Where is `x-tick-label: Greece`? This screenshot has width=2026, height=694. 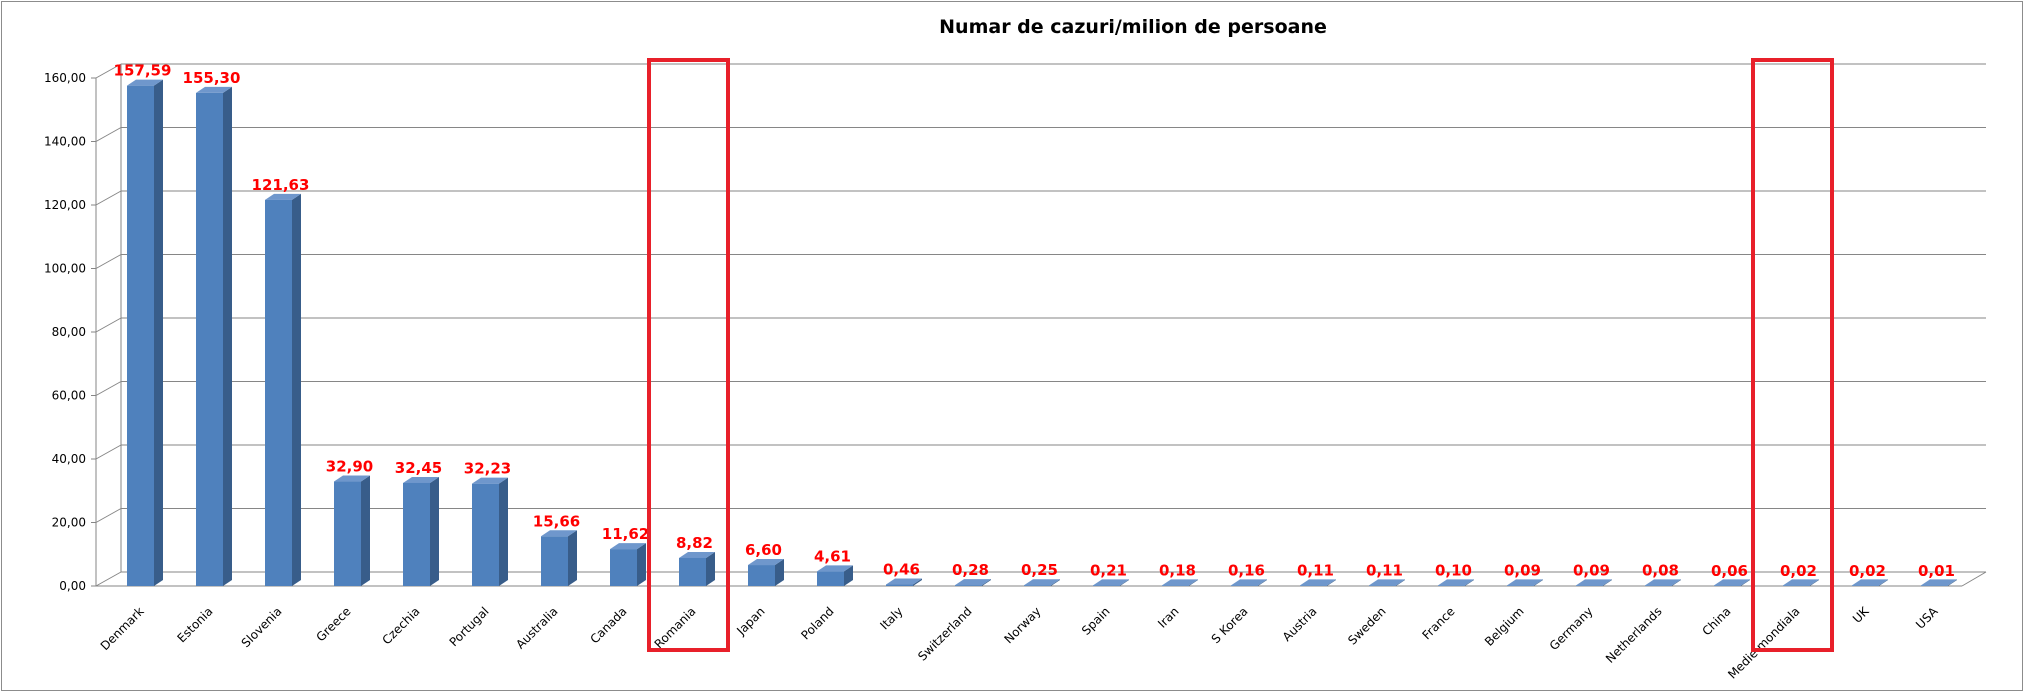 x-tick-label: Greece is located at coordinates (334, 624).